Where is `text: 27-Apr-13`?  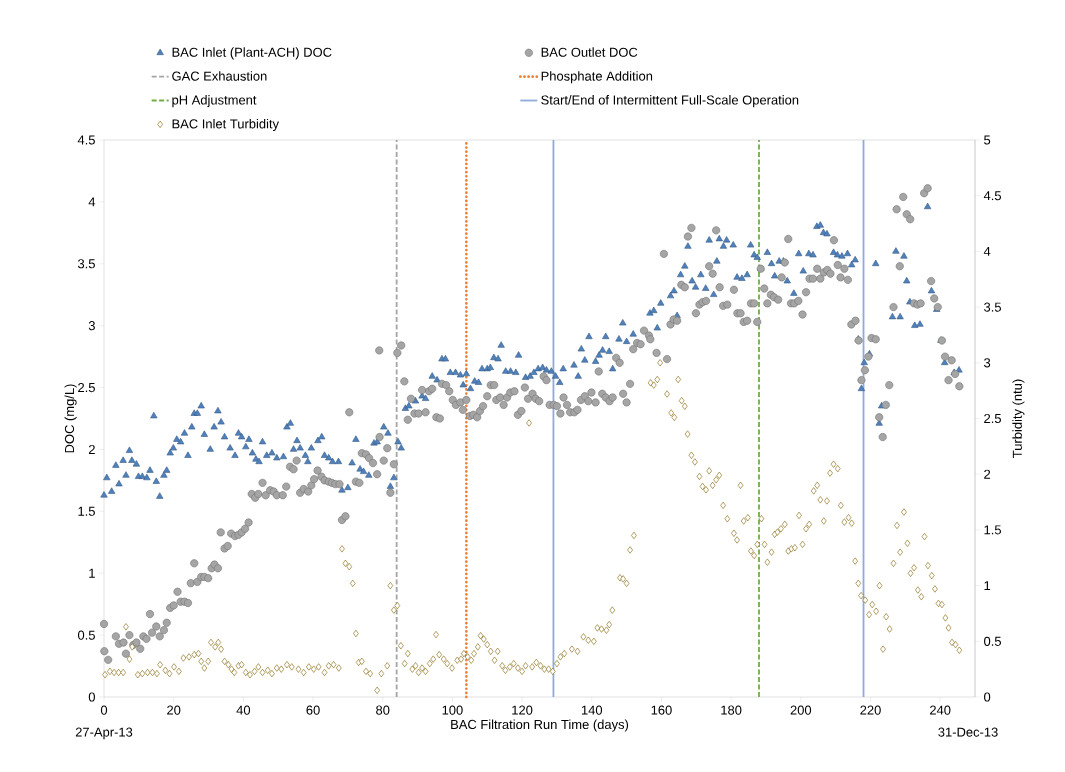
text: 27-Apr-13 is located at coordinates (104, 733).